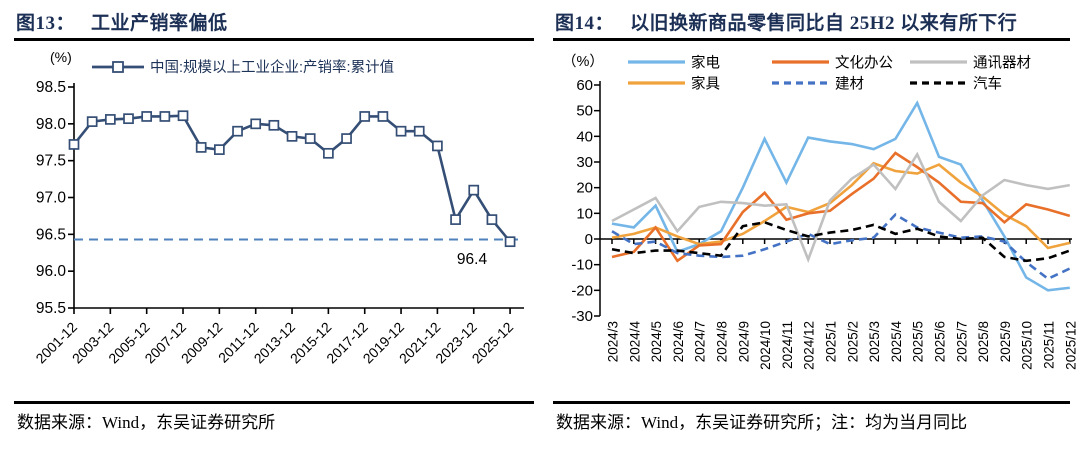 The image size is (1080, 461). What do you see at coordinates (582, 265) in the screenshot?
I see `svg-text: -10` at bounding box center [582, 265].